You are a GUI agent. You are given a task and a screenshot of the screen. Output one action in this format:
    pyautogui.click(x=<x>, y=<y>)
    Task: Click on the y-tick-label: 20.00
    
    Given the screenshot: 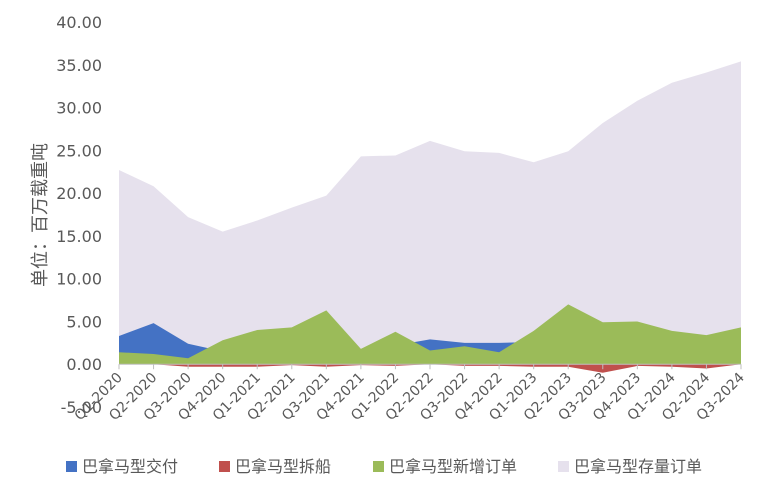 What is the action you would take?
    pyautogui.click(x=79, y=193)
    